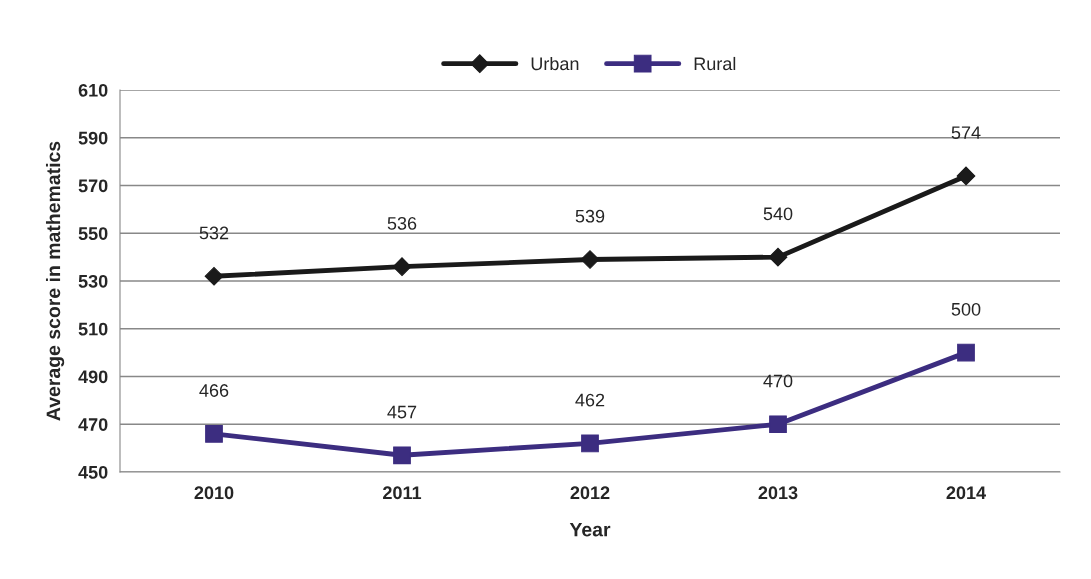  What do you see at coordinates (214, 390) in the screenshot?
I see `data-label: 466` at bounding box center [214, 390].